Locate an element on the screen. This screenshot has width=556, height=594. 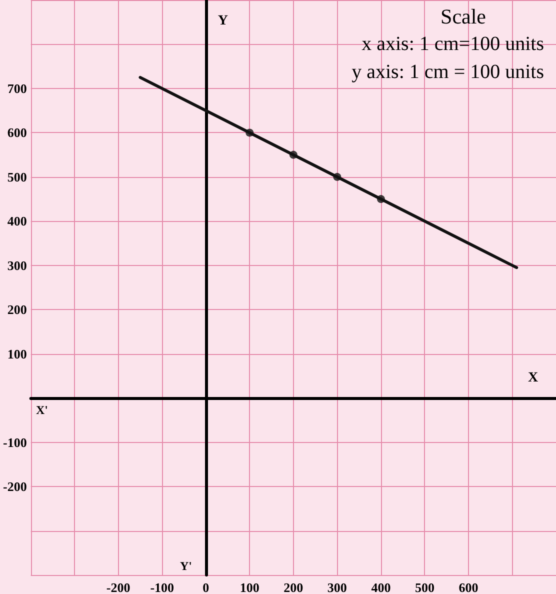
y-tick-label: 500 is located at coordinates (17, 176).